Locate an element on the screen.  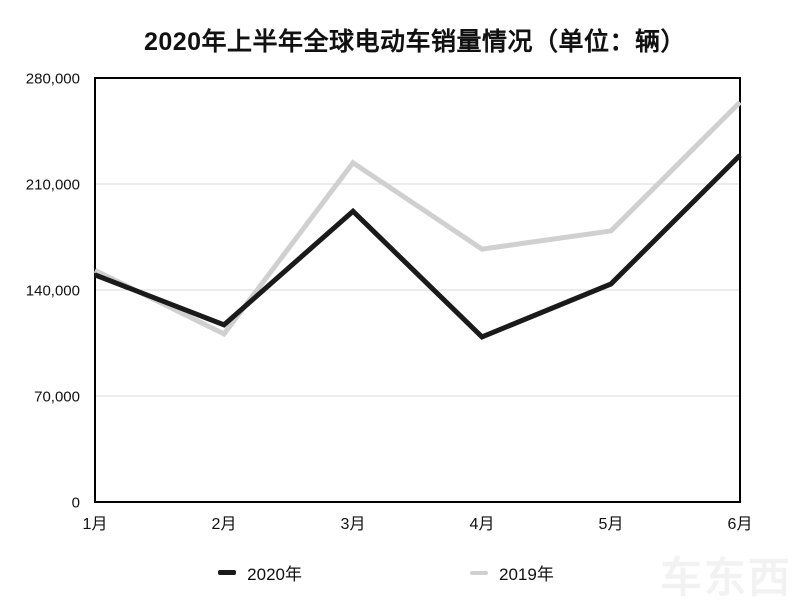
x-tick-label: 3月 is located at coordinates (353, 524).